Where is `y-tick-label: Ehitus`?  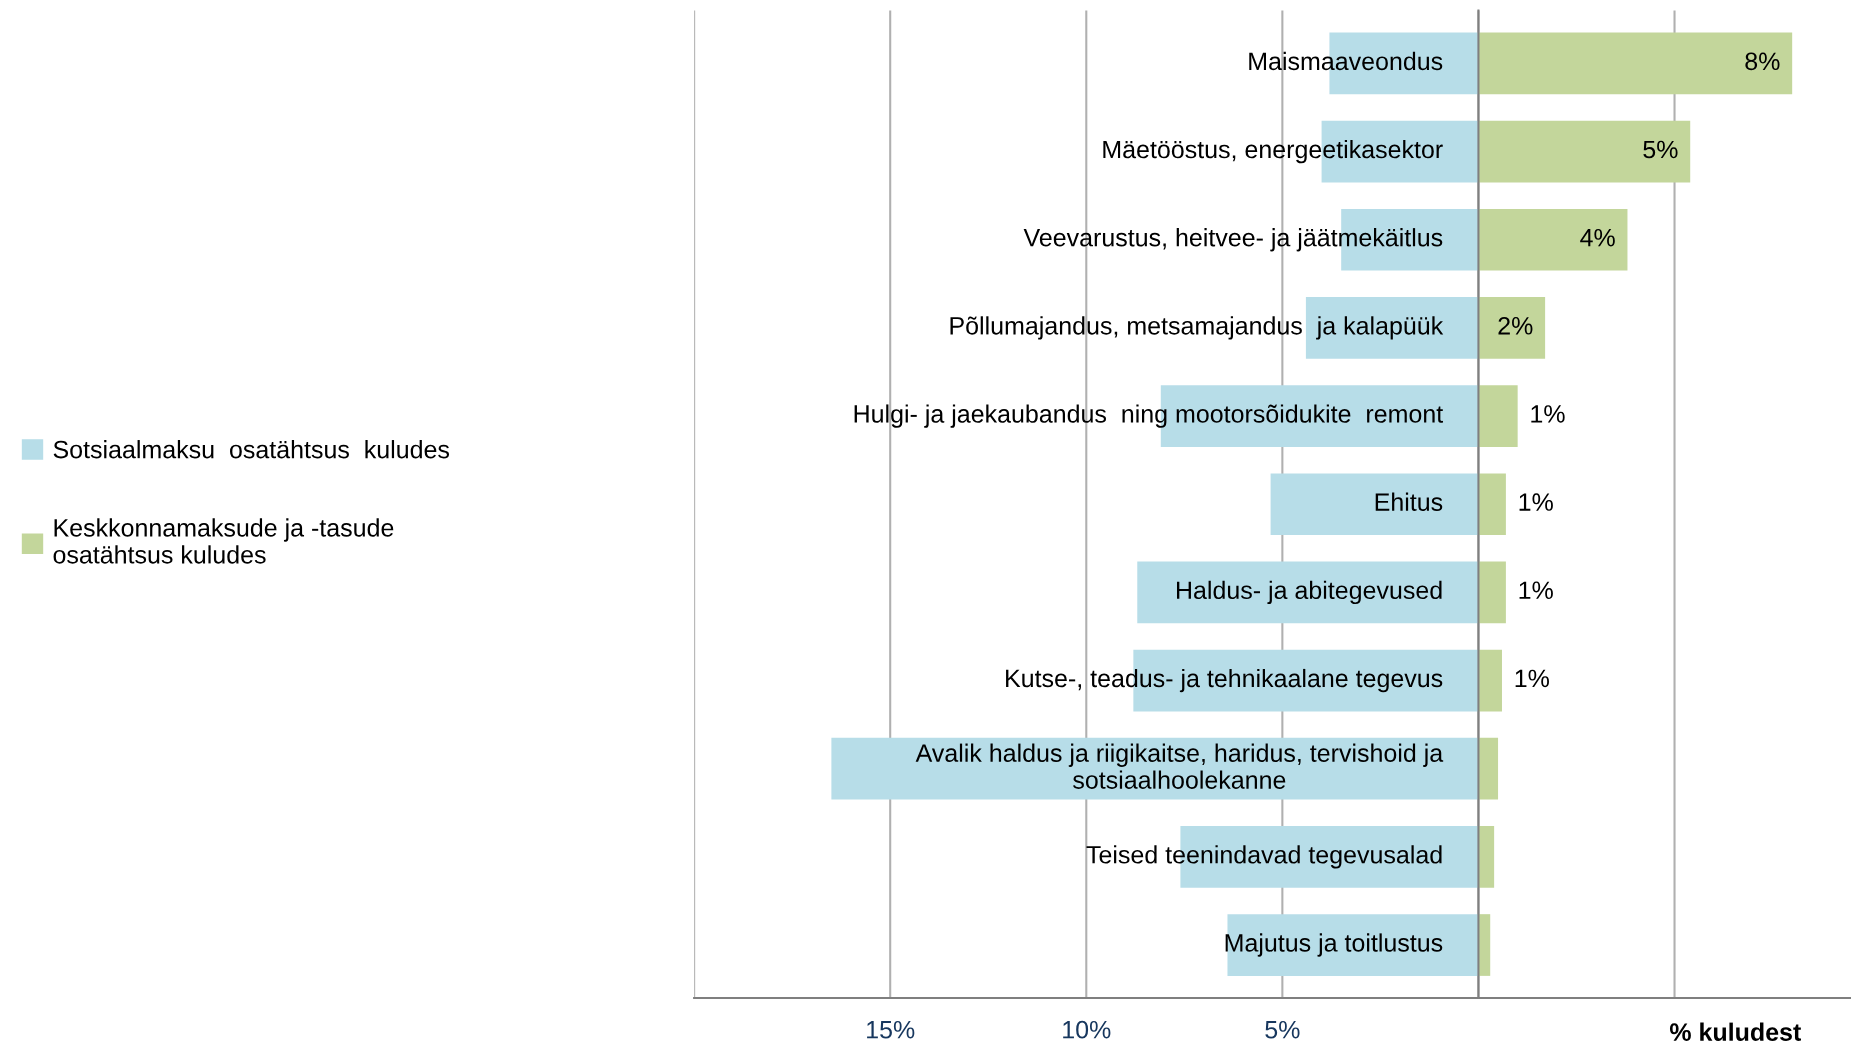 y-tick-label: Ehitus is located at coordinates (1409, 501).